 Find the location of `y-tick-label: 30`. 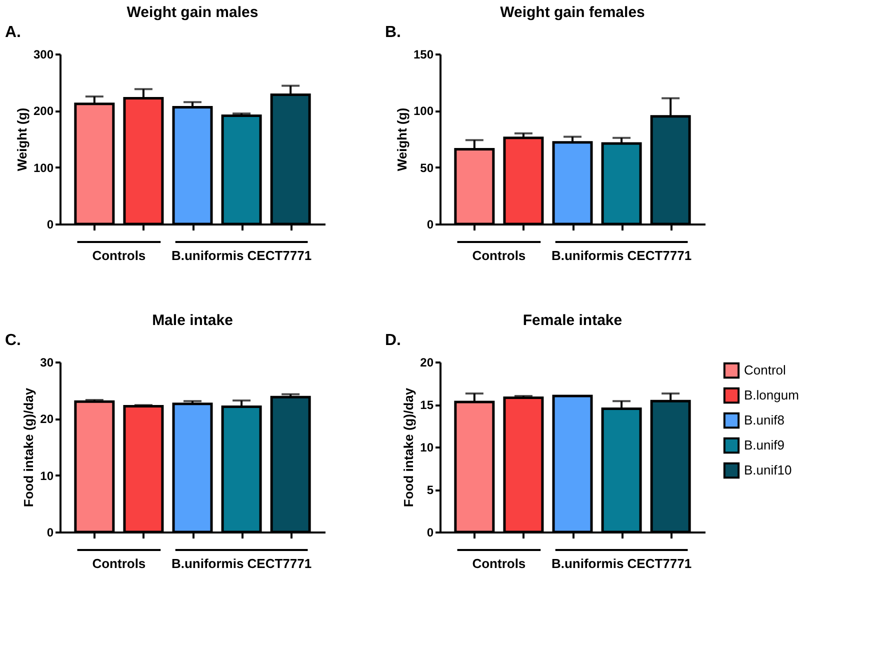

y-tick-label: 30 is located at coordinates (47, 363).